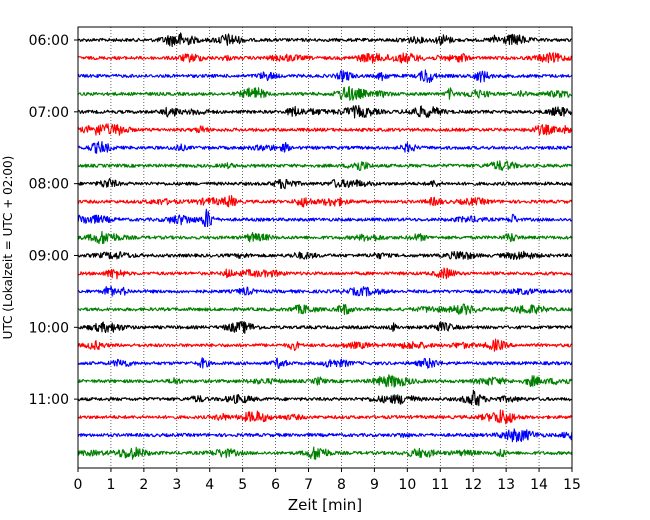  I want to click on x-tick-label: 3, so click(176, 485).